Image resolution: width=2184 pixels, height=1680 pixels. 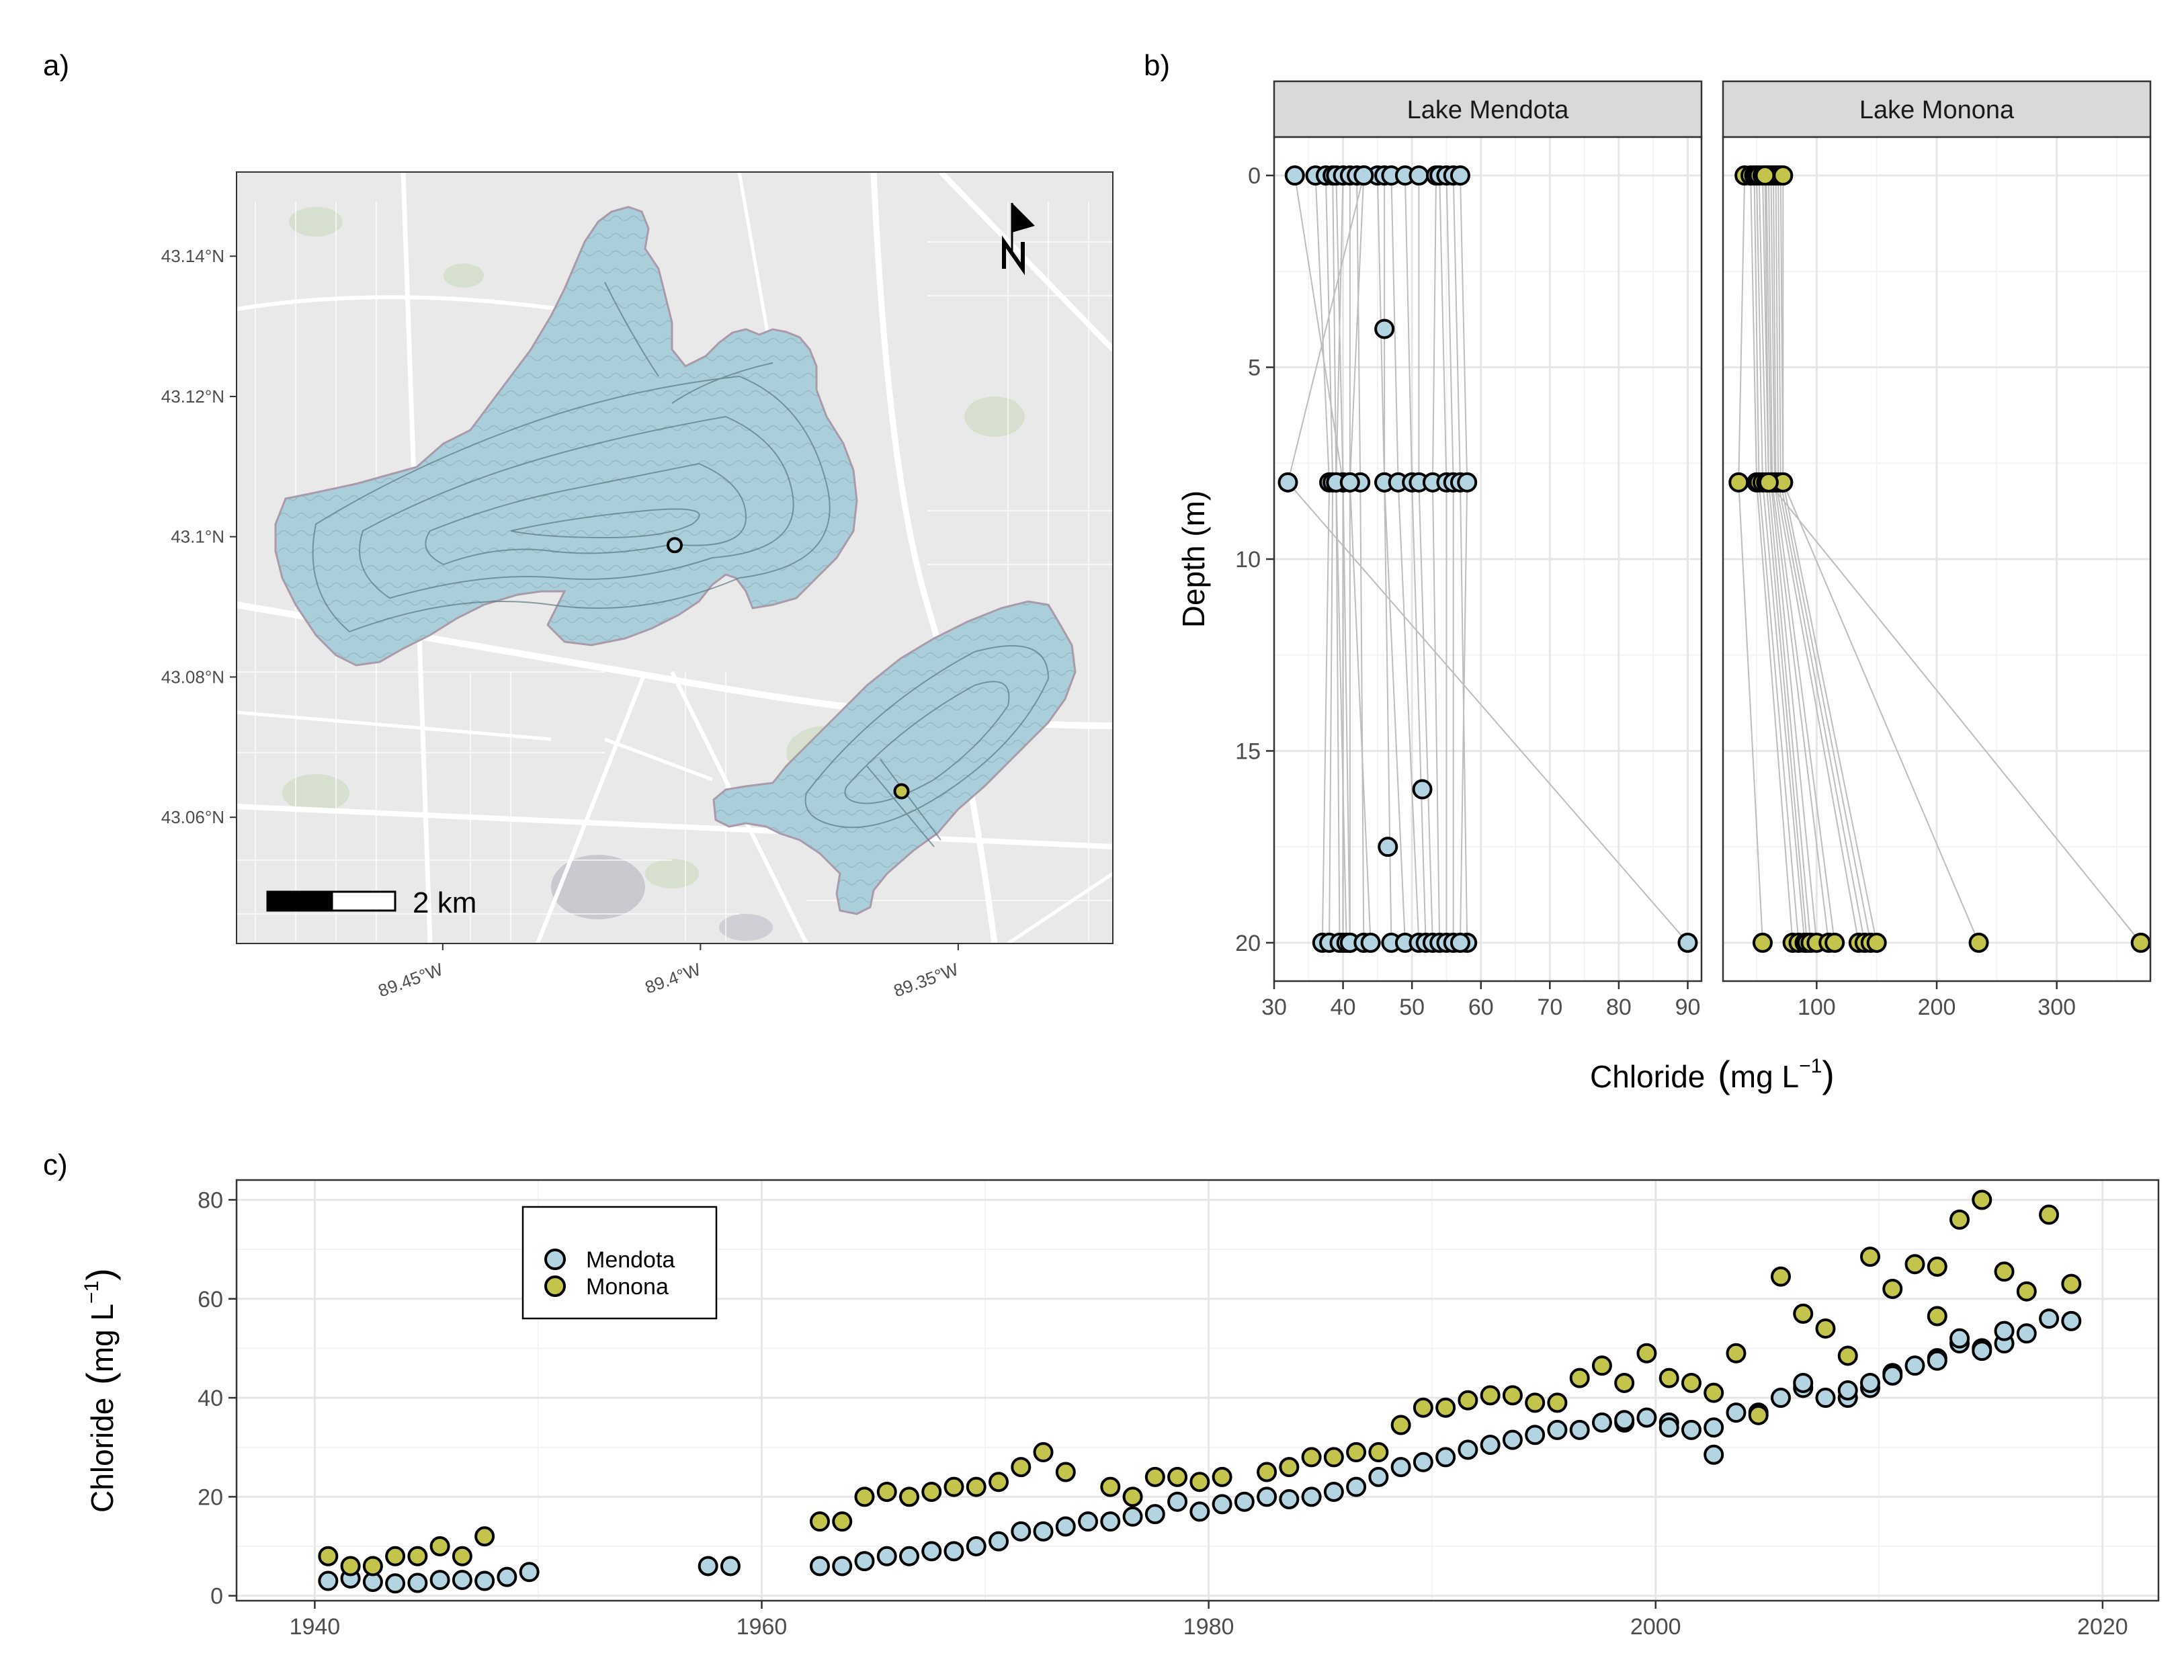 I want to click on monona-bathymetry, so click(x=927, y=746).